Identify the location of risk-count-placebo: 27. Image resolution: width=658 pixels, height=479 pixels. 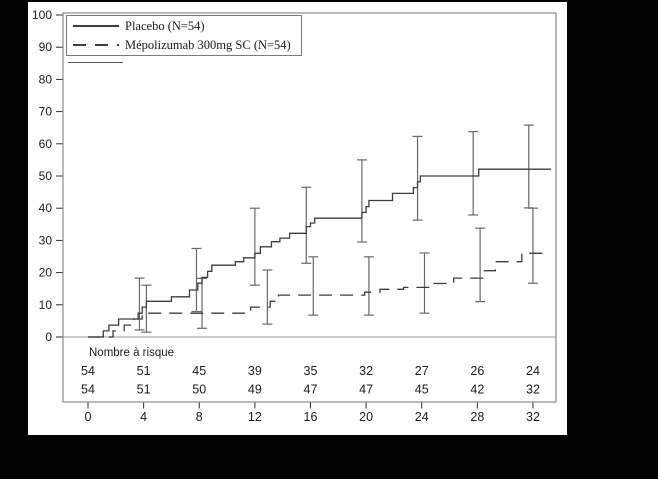
(422, 371).